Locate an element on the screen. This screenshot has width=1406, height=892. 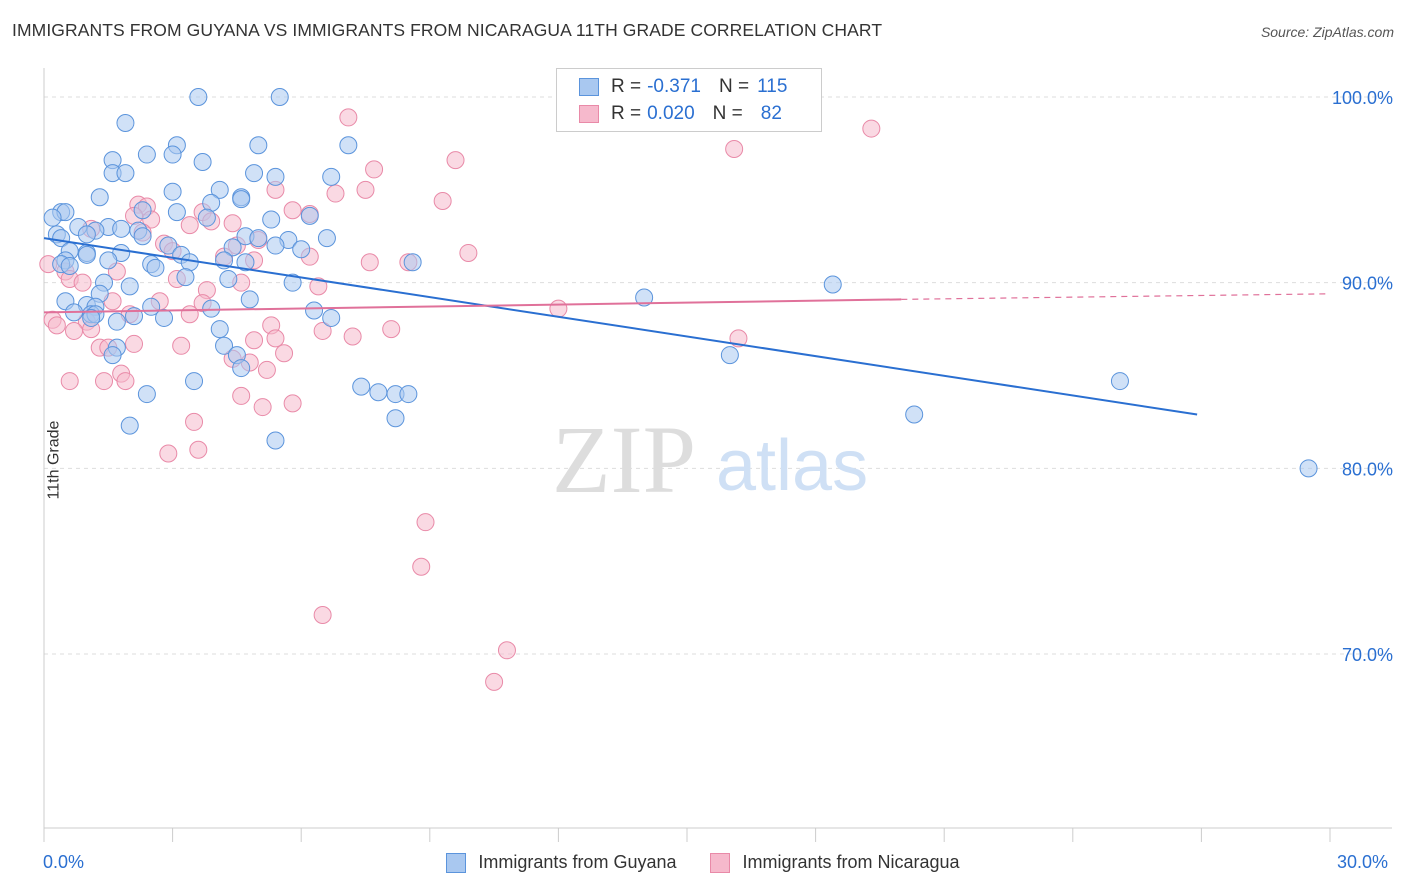
legend-item-guyana: Immigrants from Guyana is located at coordinates (561, 862).